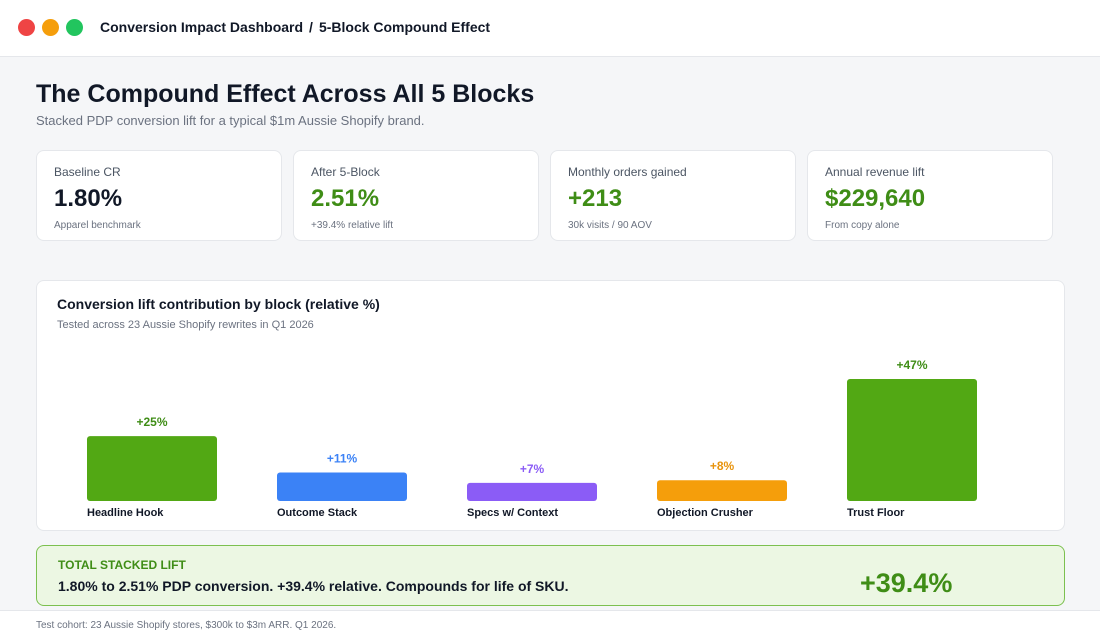 The width and height of the screenshot is (1100, 640). Describe the element at coordinates (532, 469) in the screenshot. I see `data-label-specs-w-context: +7%` at that location.